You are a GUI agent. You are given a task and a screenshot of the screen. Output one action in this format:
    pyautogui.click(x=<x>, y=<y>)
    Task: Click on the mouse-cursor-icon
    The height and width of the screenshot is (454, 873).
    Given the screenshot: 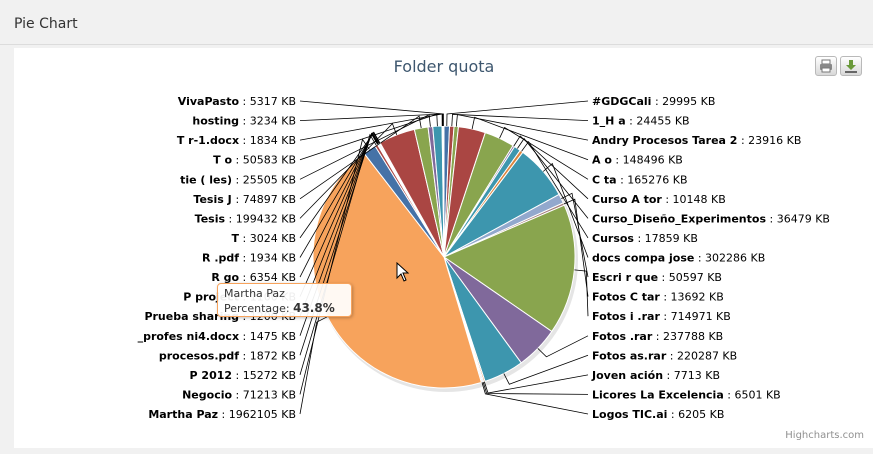 What is the action you would take?
    pyautogui.click(x=403, y=272)
    